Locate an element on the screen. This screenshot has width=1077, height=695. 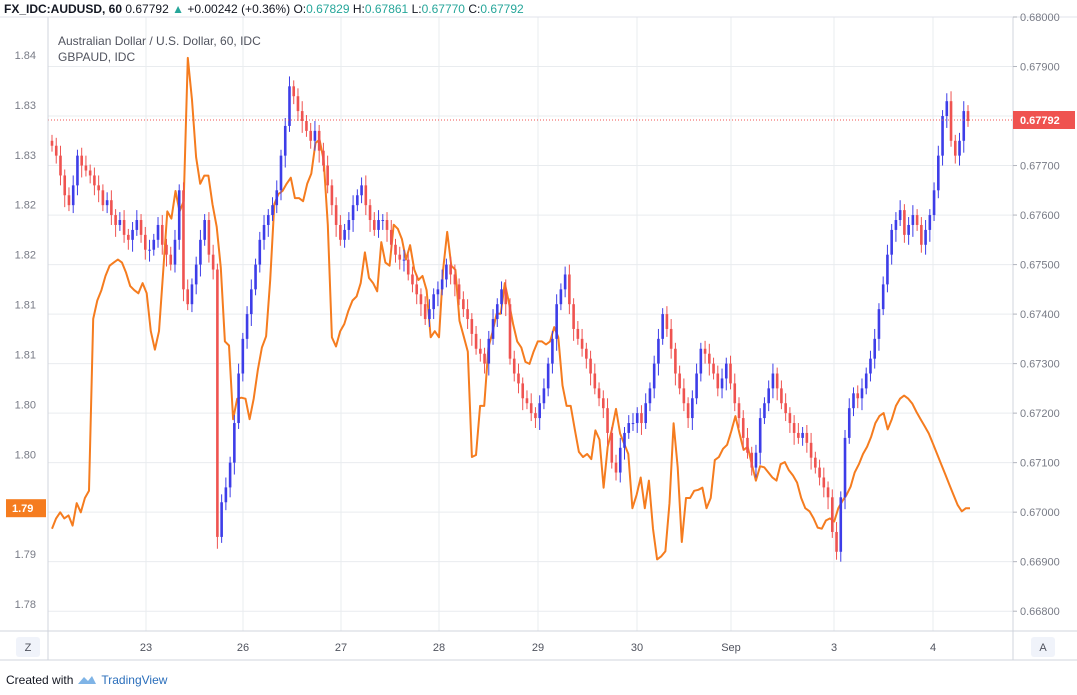
last-price-badge is located at coordinates (1044, 119).